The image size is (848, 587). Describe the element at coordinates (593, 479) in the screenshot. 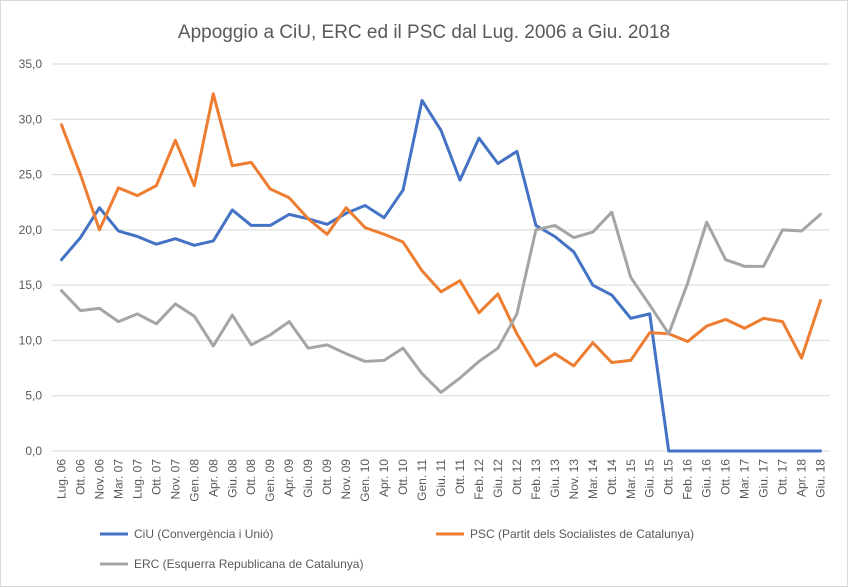

I see `x-tick-label: Mar. 14` at that location.